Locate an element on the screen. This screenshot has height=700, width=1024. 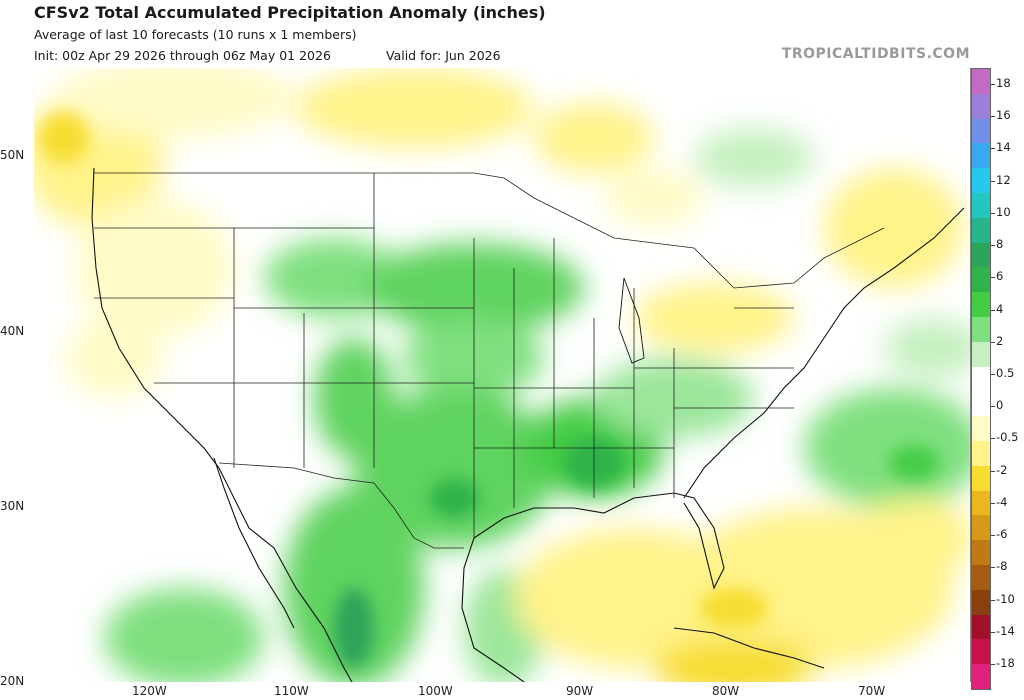
colorbar-label: -8 is located at coordinates (1002, 566).